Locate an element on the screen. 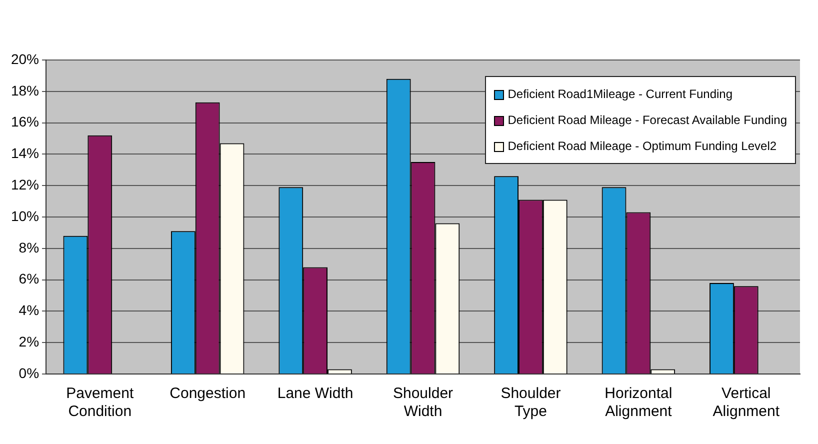  y-tick-label: 12% is located at coordinates (25, 184).